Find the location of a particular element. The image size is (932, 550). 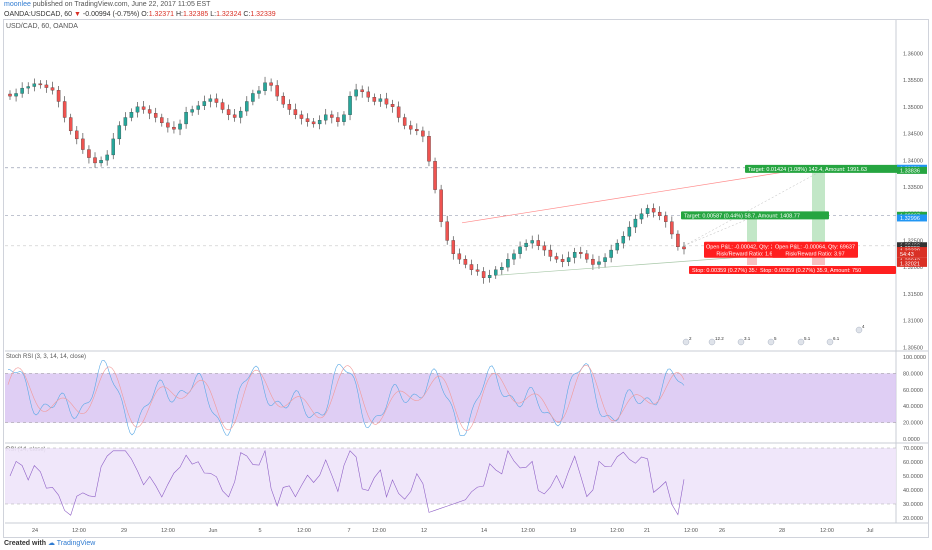

rsi-tick-label: 30.0000 is located at coordinates (913, 505).